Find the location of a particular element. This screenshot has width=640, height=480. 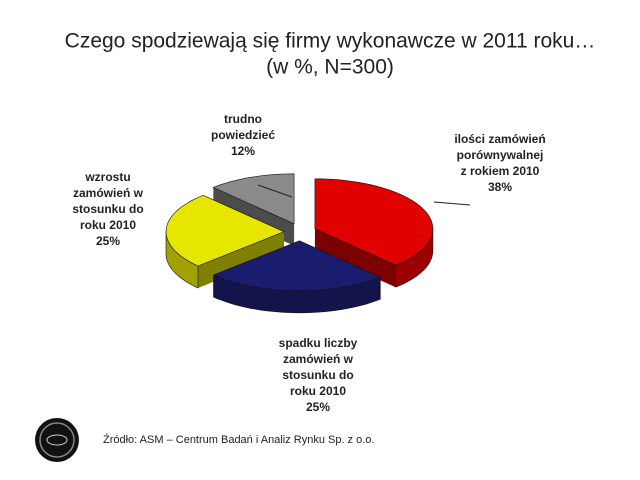

slice-label: wzrostu is located at coordinates (107, 177).